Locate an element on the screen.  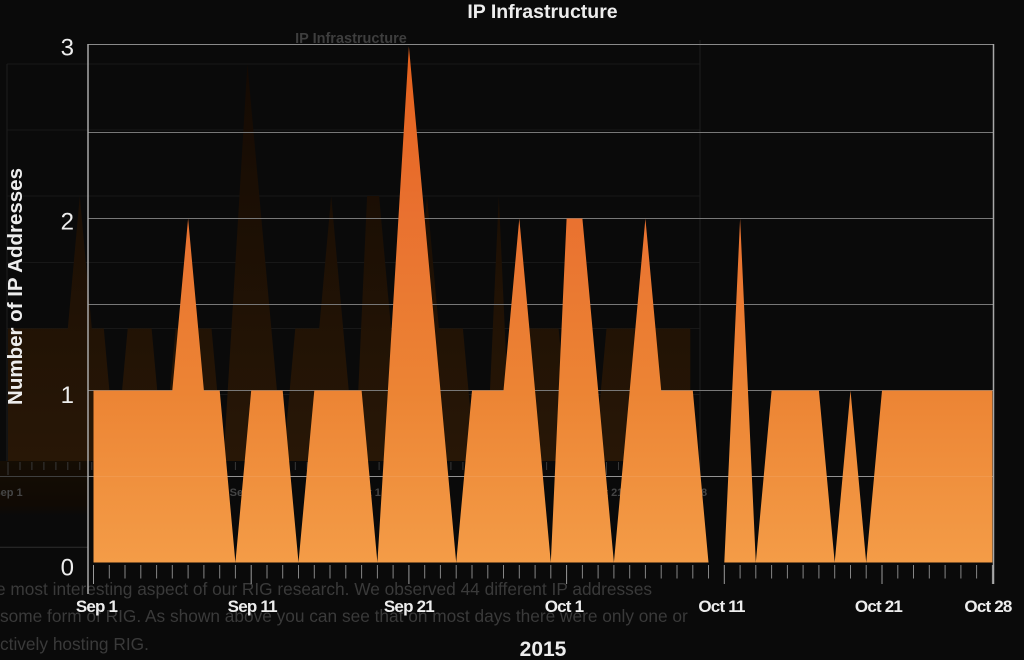
svg-text: Sep 21 is located at coordinates (409, 606).